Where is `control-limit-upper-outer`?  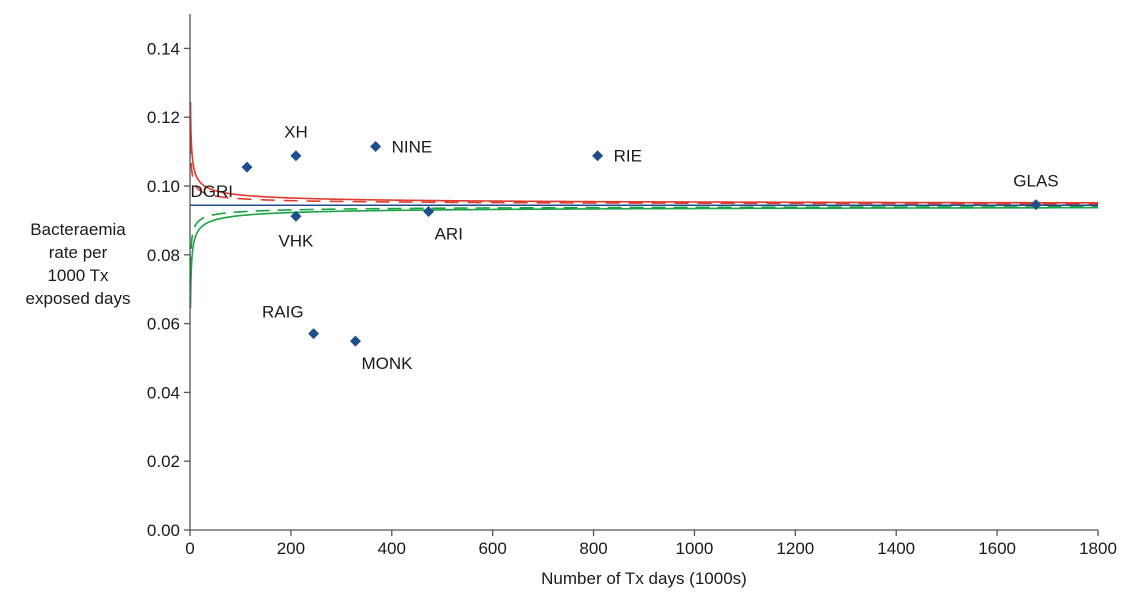 control-limit-upper-outer is located at coordinates (643, 152).